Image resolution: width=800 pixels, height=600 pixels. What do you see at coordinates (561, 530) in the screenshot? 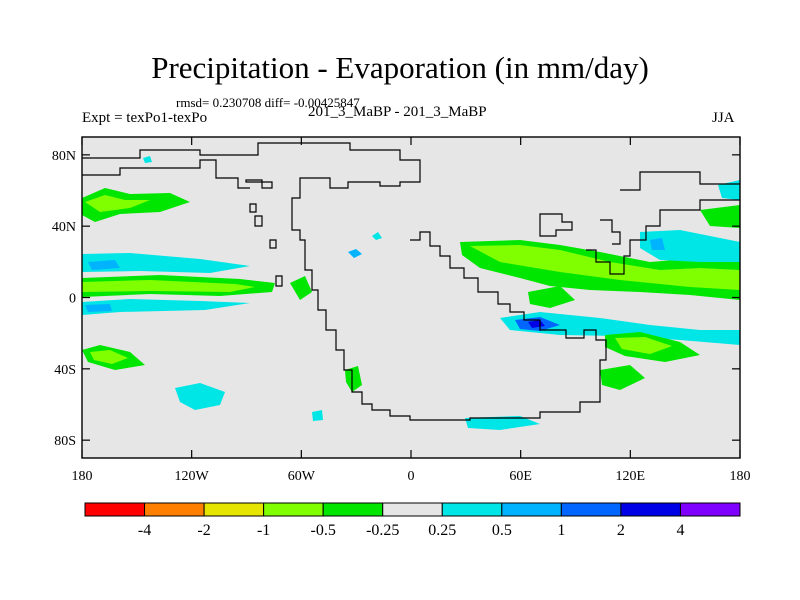
I see `colorbar-label: 1` at bounding box center [561, 530].